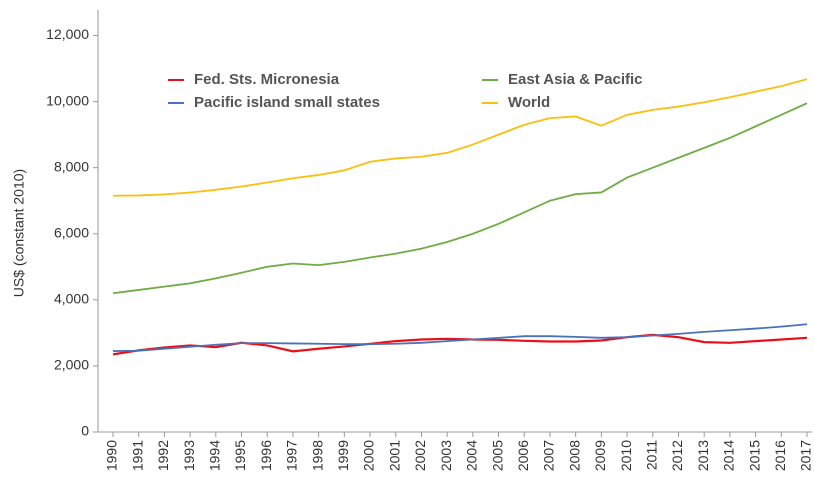 Image resolution: width=814 pixels, height=482 pixels. I want to click on y-tick-label: 10,000, so click(67, 100).